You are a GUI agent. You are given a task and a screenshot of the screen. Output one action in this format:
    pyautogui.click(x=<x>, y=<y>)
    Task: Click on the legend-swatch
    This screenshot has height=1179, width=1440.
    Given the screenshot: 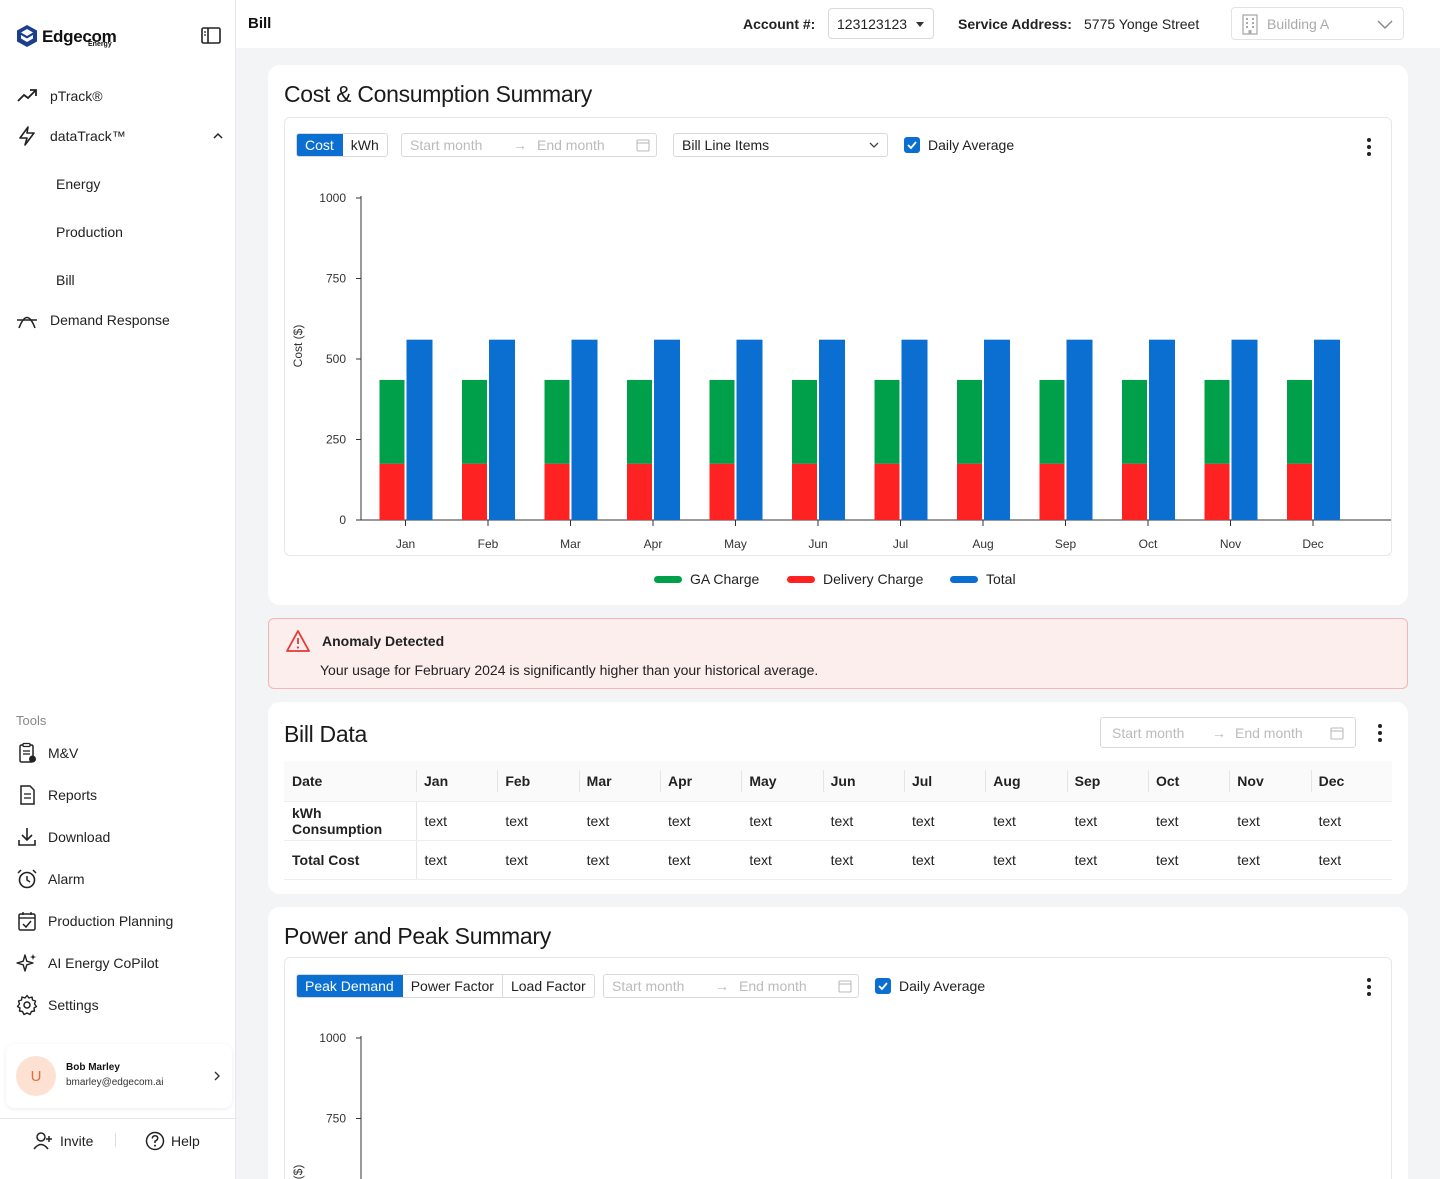 What is the action you would take?
    pyautogui.click(x=964, y=579)
    